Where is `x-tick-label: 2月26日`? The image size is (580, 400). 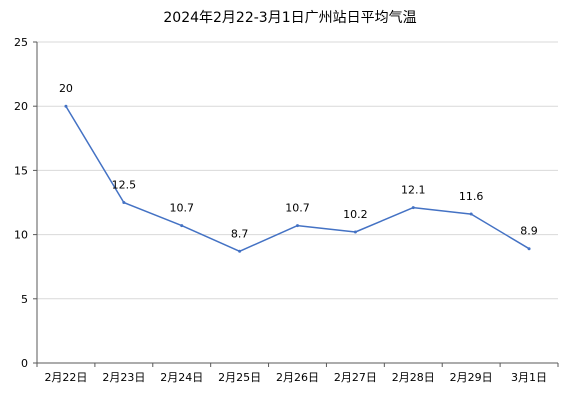
x-tick-label: 2月26日 is located at coordinates (297, 377).